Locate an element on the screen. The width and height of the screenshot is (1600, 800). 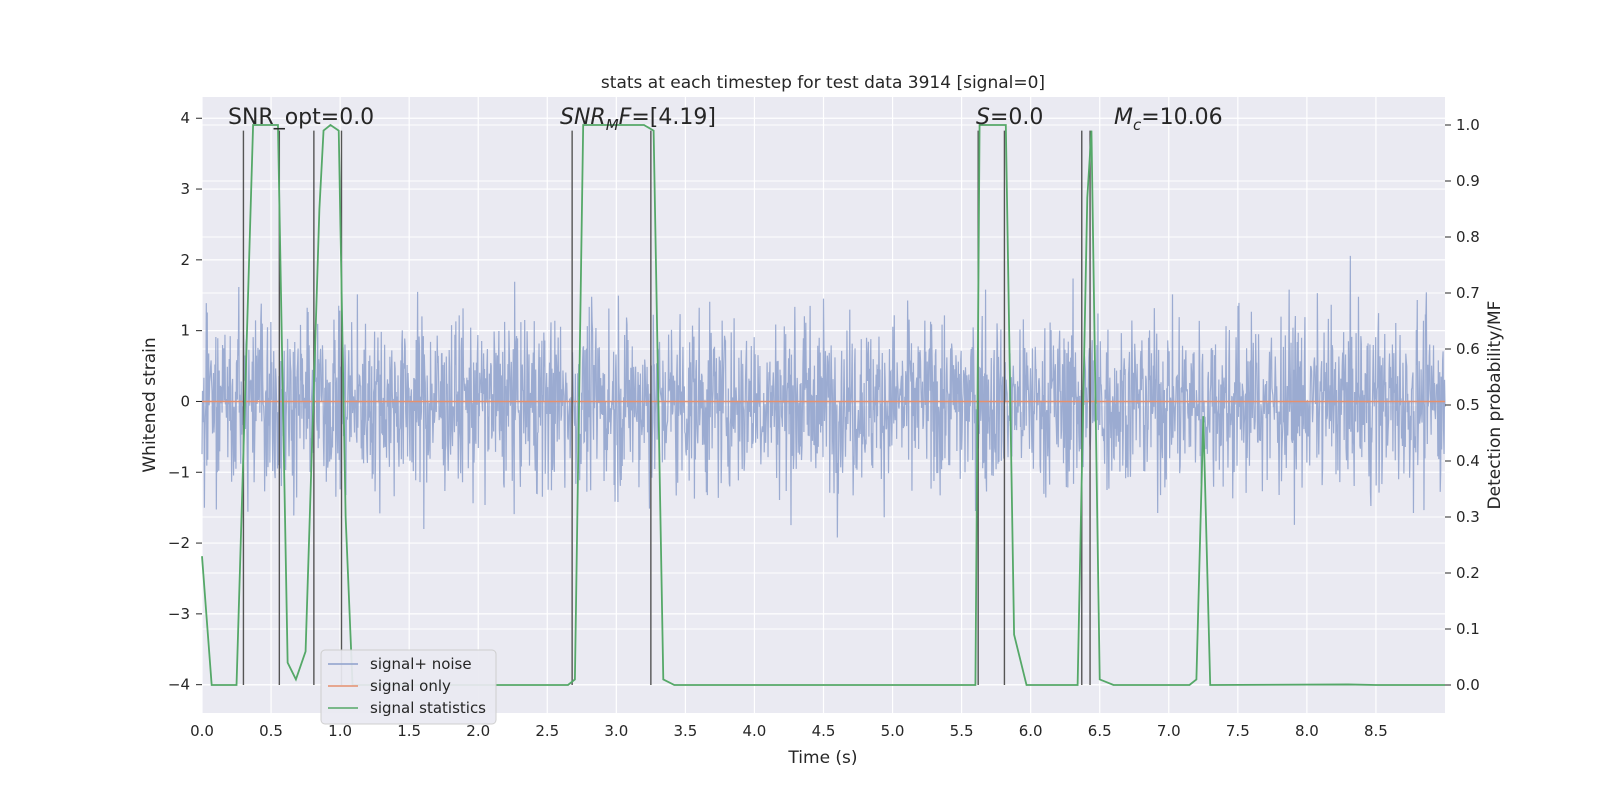
x-tick-label: 0.0 is located at coordinates (202, 731).